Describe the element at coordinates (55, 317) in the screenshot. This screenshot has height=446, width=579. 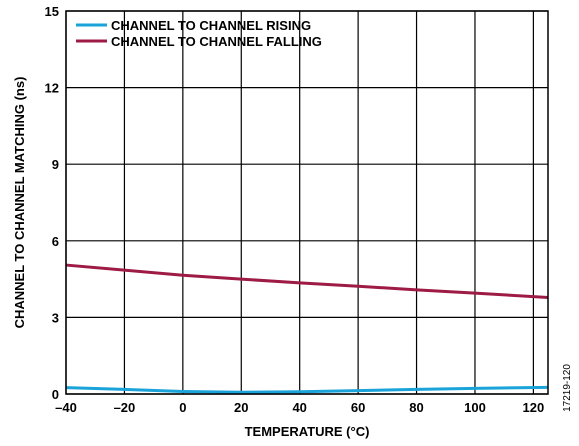
I see `y-tick-label: 3` at that location.